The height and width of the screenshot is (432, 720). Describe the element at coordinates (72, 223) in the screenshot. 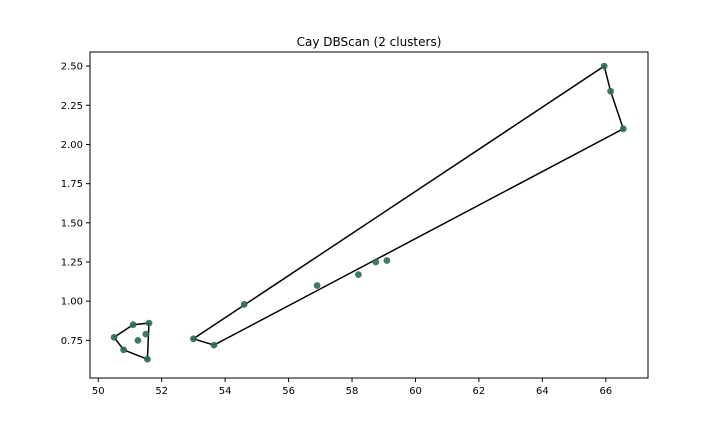

I see `y-tick-label: 1.50` at that location.